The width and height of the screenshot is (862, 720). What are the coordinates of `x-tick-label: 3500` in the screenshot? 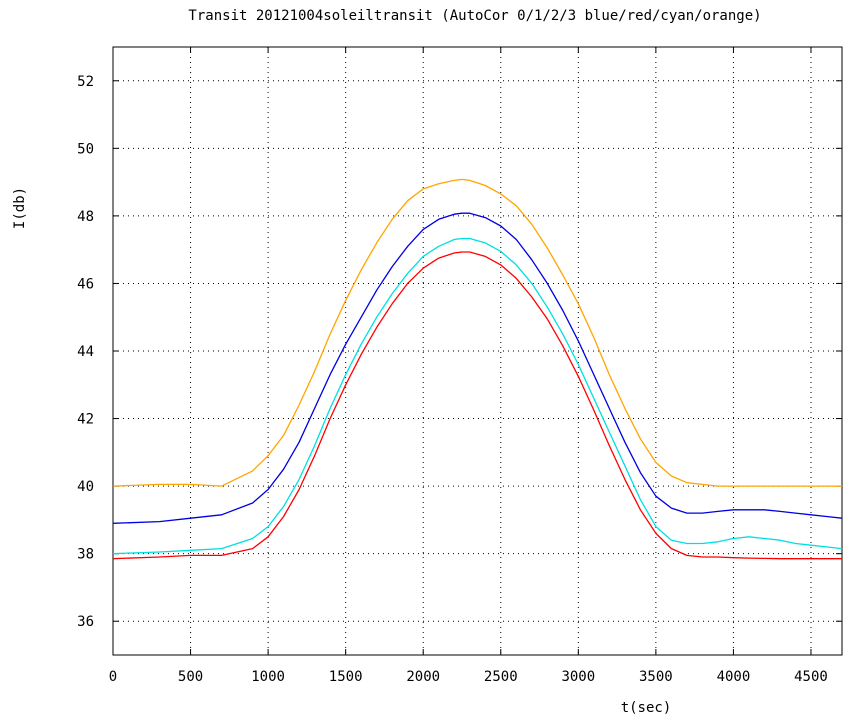 It's located at (656, 677).